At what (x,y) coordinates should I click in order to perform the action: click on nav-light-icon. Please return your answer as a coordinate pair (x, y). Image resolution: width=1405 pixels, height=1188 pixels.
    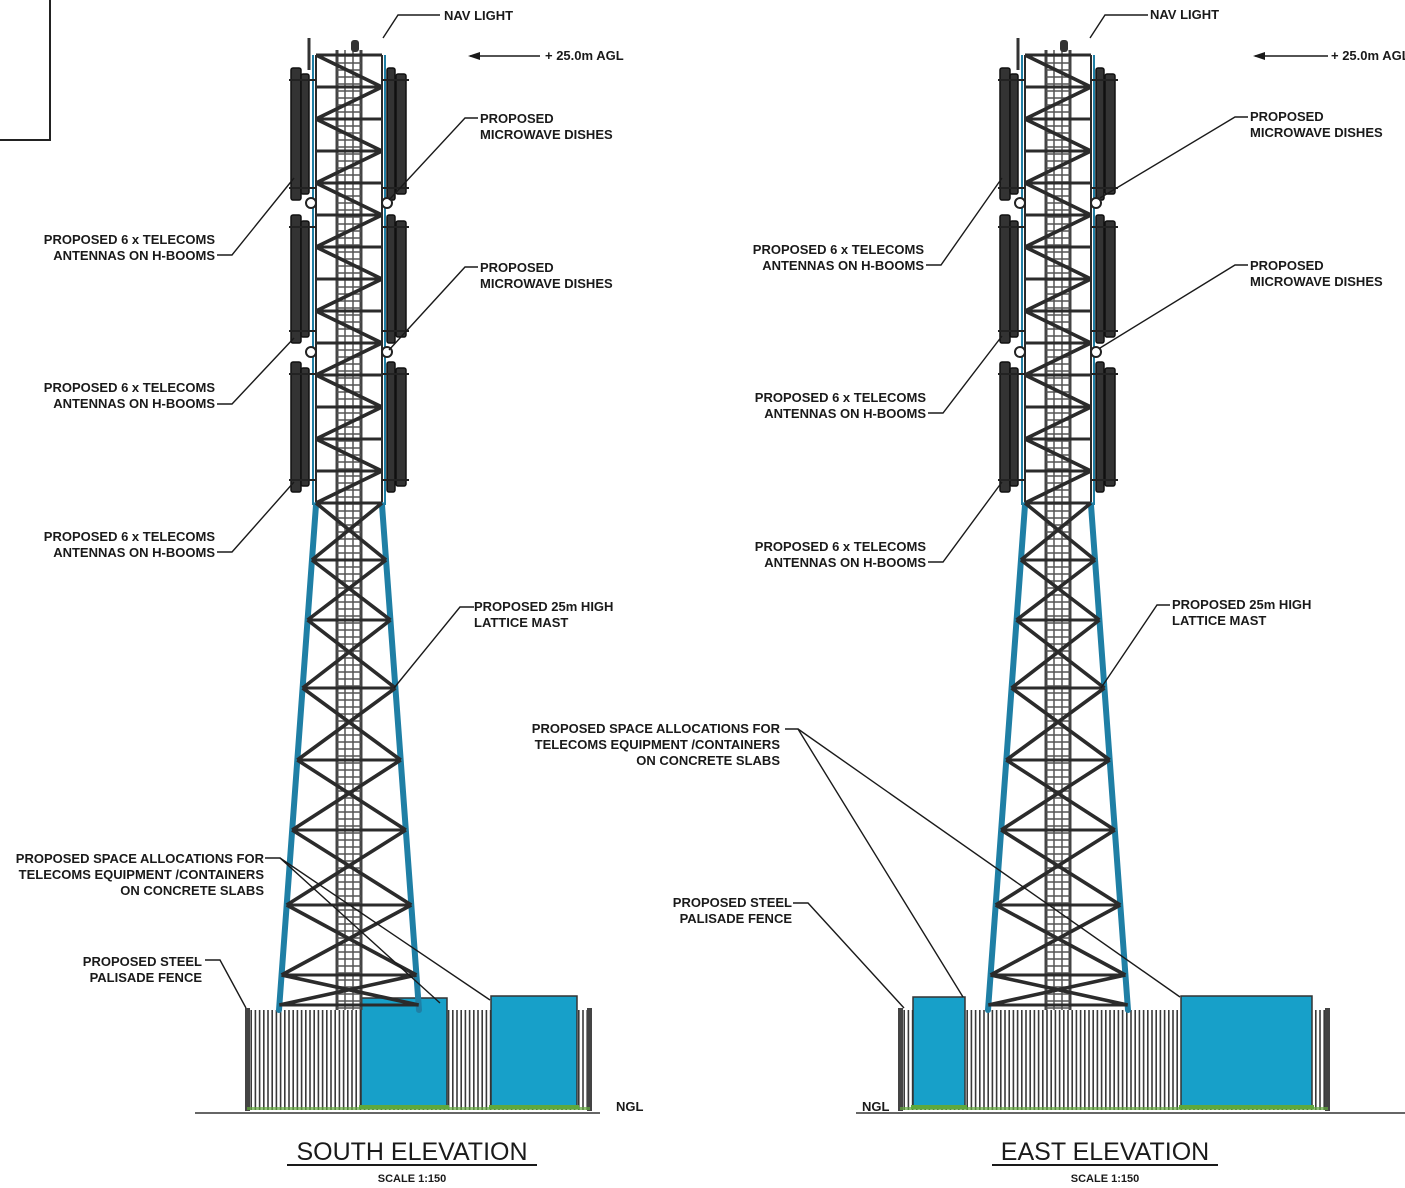
    Looking at the image, I should click on (355, 46).